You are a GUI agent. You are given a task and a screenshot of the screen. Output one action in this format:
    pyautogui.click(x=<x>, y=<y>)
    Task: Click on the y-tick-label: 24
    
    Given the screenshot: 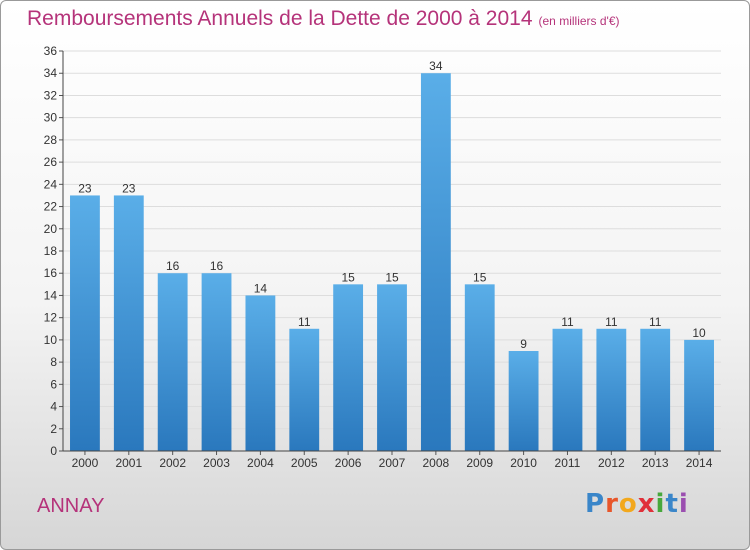 What is the action you would take?
    pyautogui.click(x=51, y=184)
    